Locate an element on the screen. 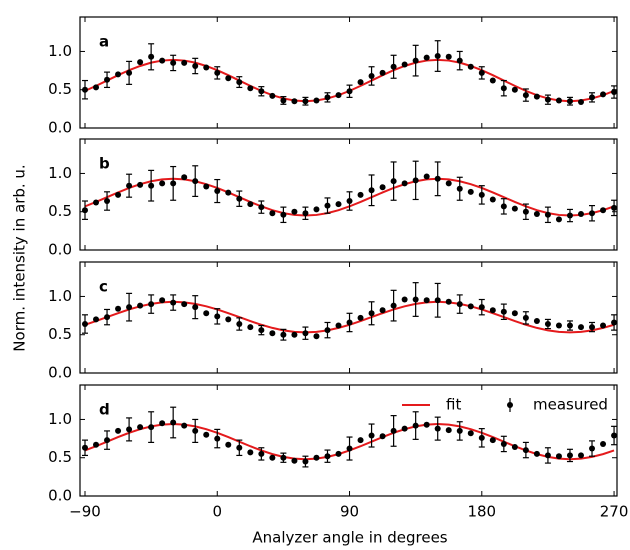 This screenshot has height=550, width=630. x-tick-label: 90 is located at coordinates (349, 512).